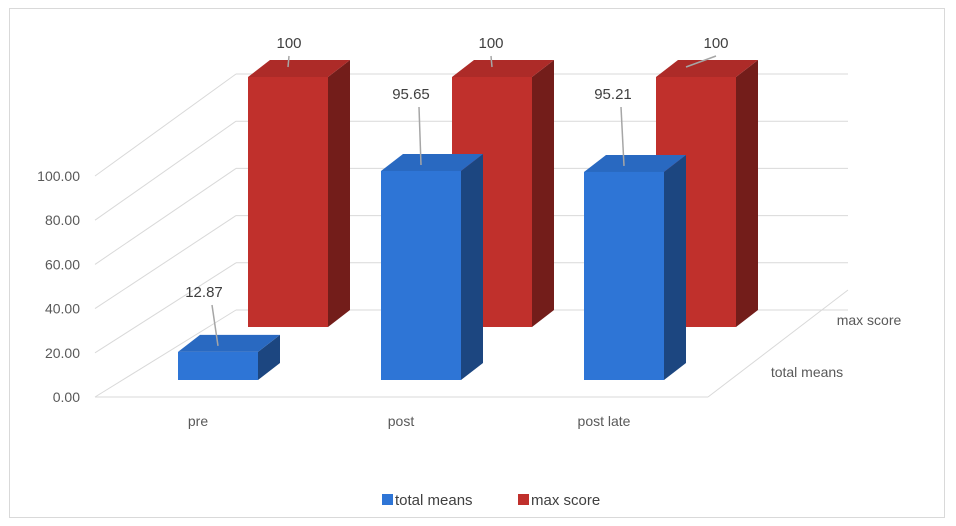  I want to click on bar-max-score-pre, so click(299, 193).